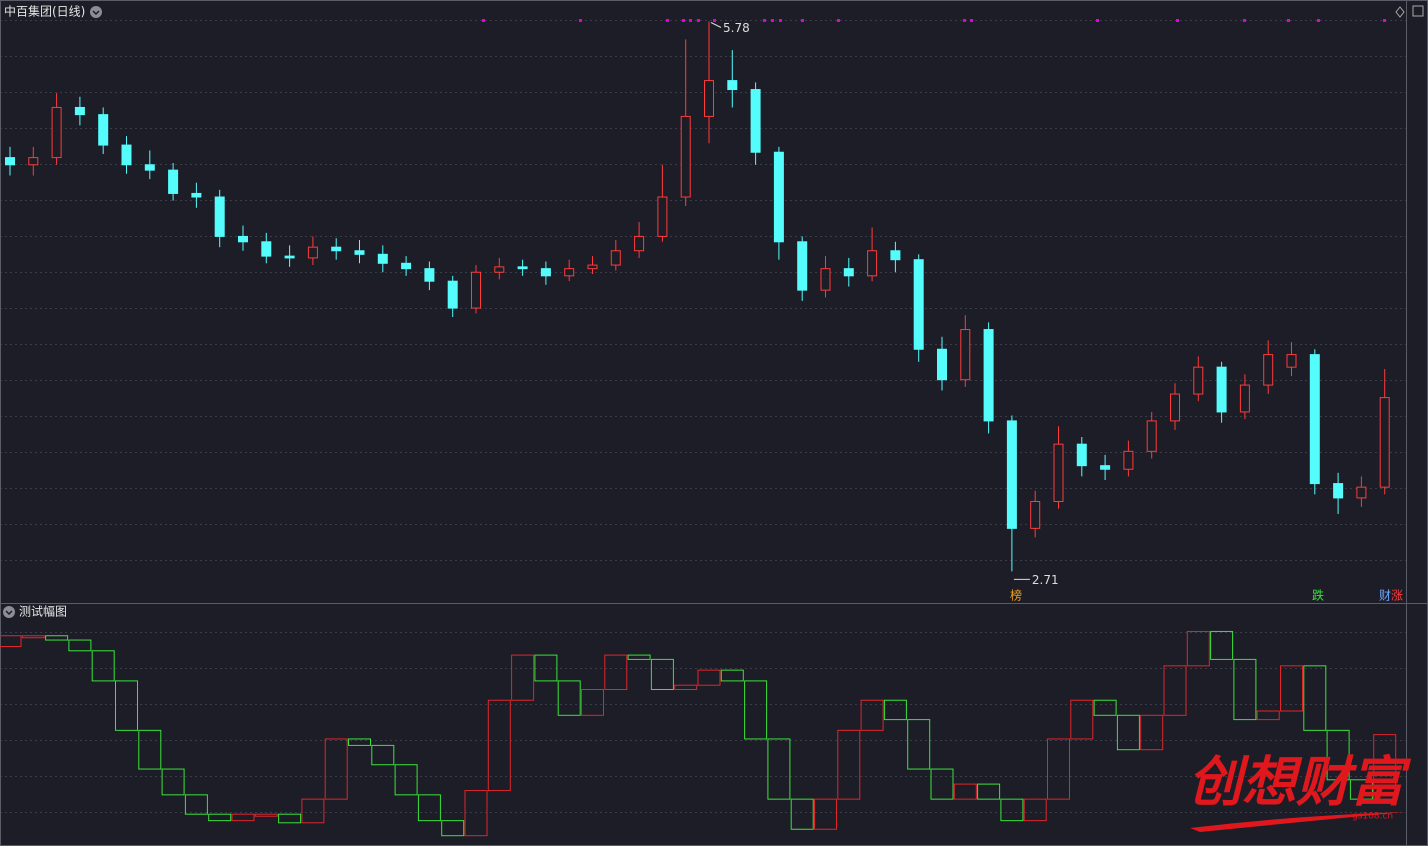 The image size is (1428, 846). I want to click on min-label: 2.71, so click(1045, 580).